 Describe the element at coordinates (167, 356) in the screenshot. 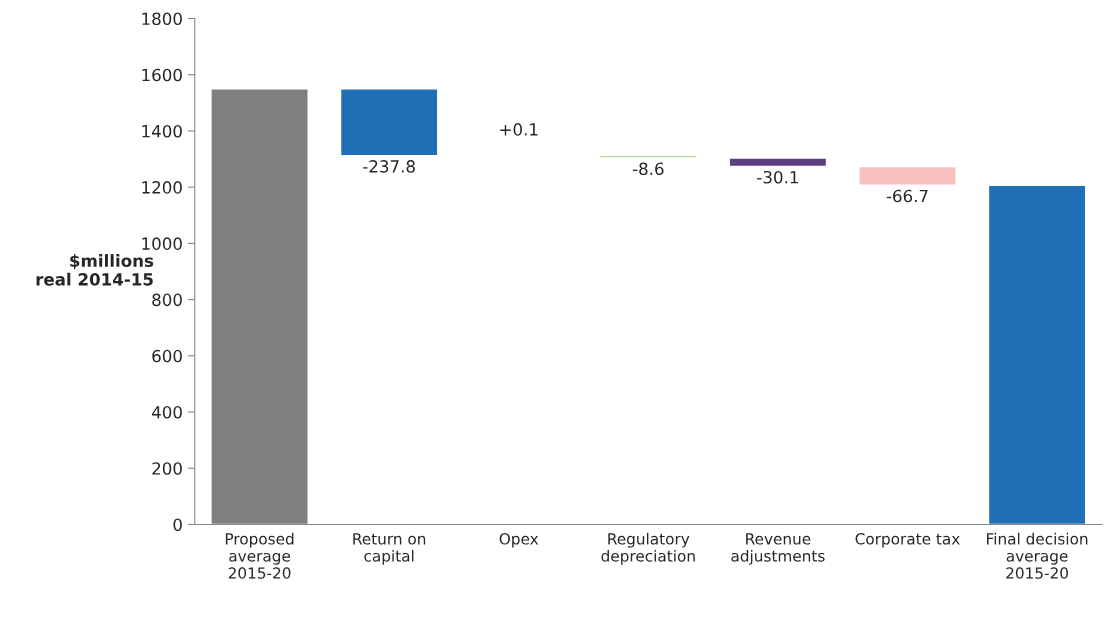

I see `y-tick-label: 600` at that location.